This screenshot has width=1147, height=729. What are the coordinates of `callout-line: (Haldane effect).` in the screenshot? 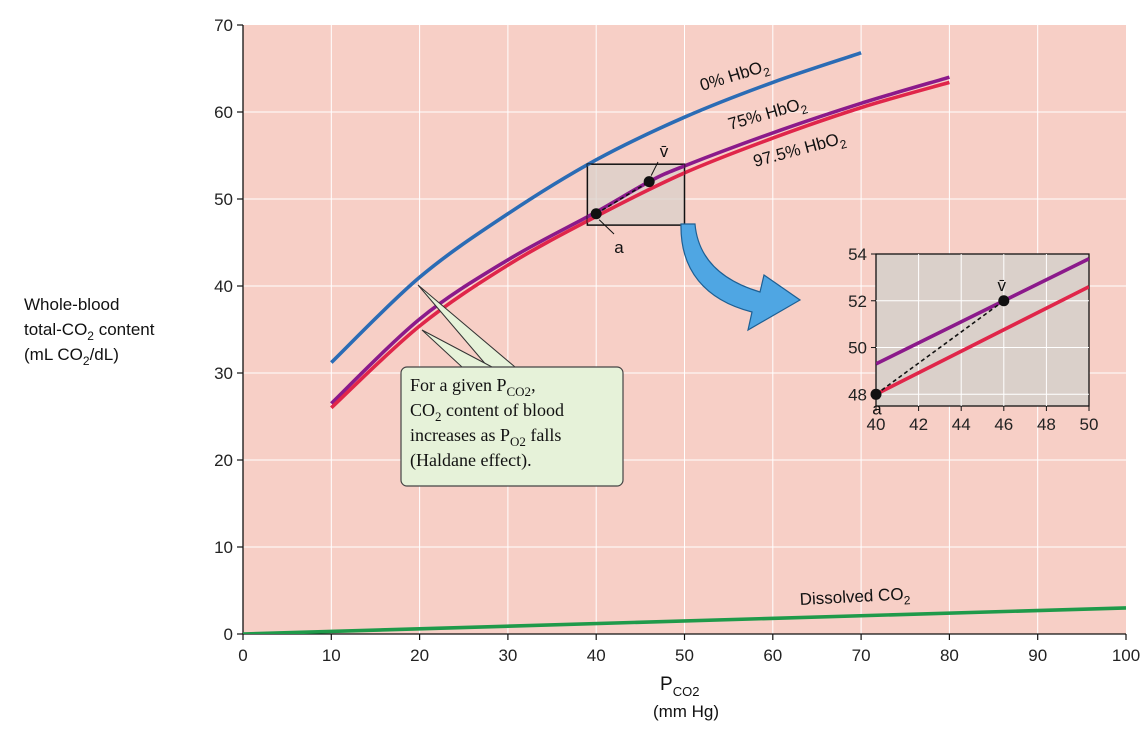 It's located at (471, 460).